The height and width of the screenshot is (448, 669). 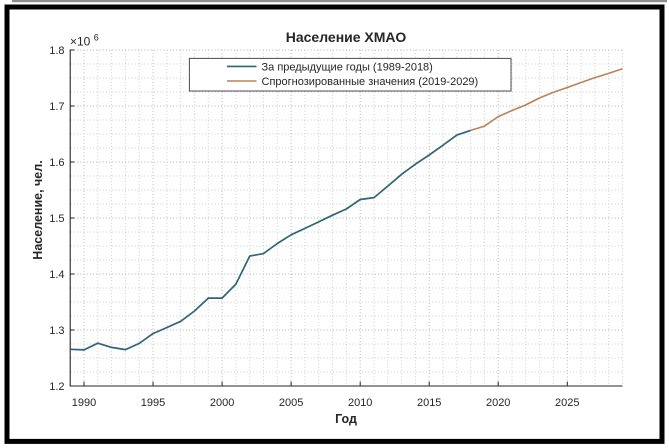 What do you see at coordinates (56, 387) in the screenshot?
I see `svg-text: 1.2` at bounding box center [56, 387].